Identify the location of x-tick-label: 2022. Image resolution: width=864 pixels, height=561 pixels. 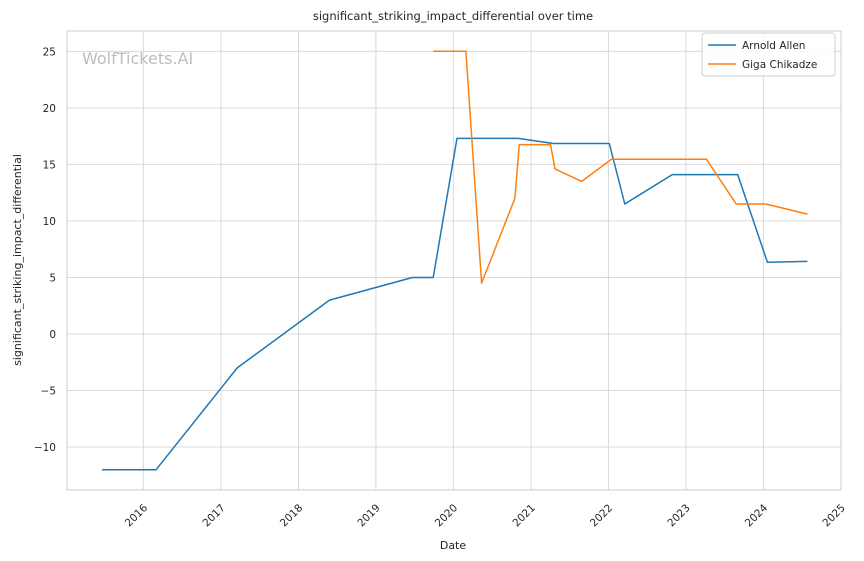
(601, 515).